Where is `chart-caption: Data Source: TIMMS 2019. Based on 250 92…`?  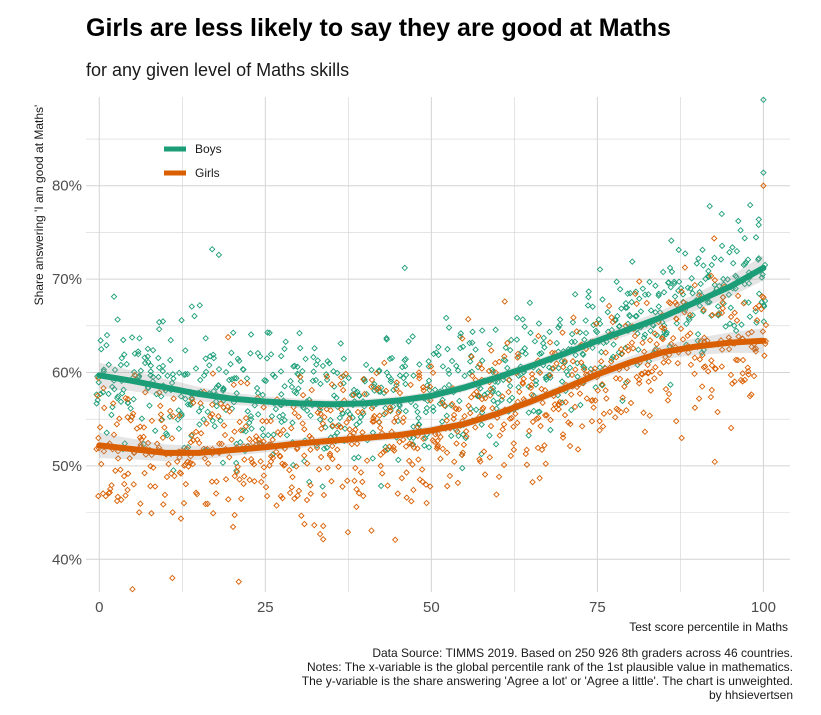
chart-caption: Data Source: TIMMS 2019. Based on 250 92… is located at coordinates (547, 674).